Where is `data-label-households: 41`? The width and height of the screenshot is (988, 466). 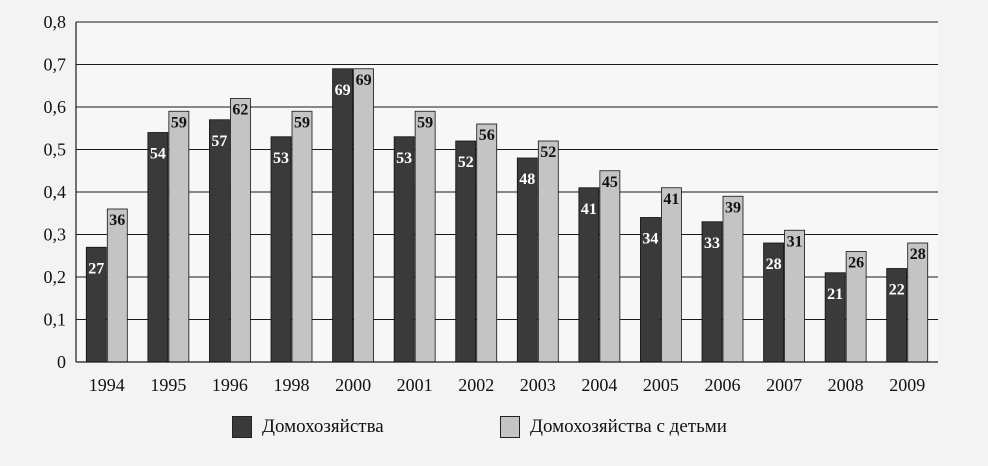 data-label-households: 41 is located at coordinates (589, 209).